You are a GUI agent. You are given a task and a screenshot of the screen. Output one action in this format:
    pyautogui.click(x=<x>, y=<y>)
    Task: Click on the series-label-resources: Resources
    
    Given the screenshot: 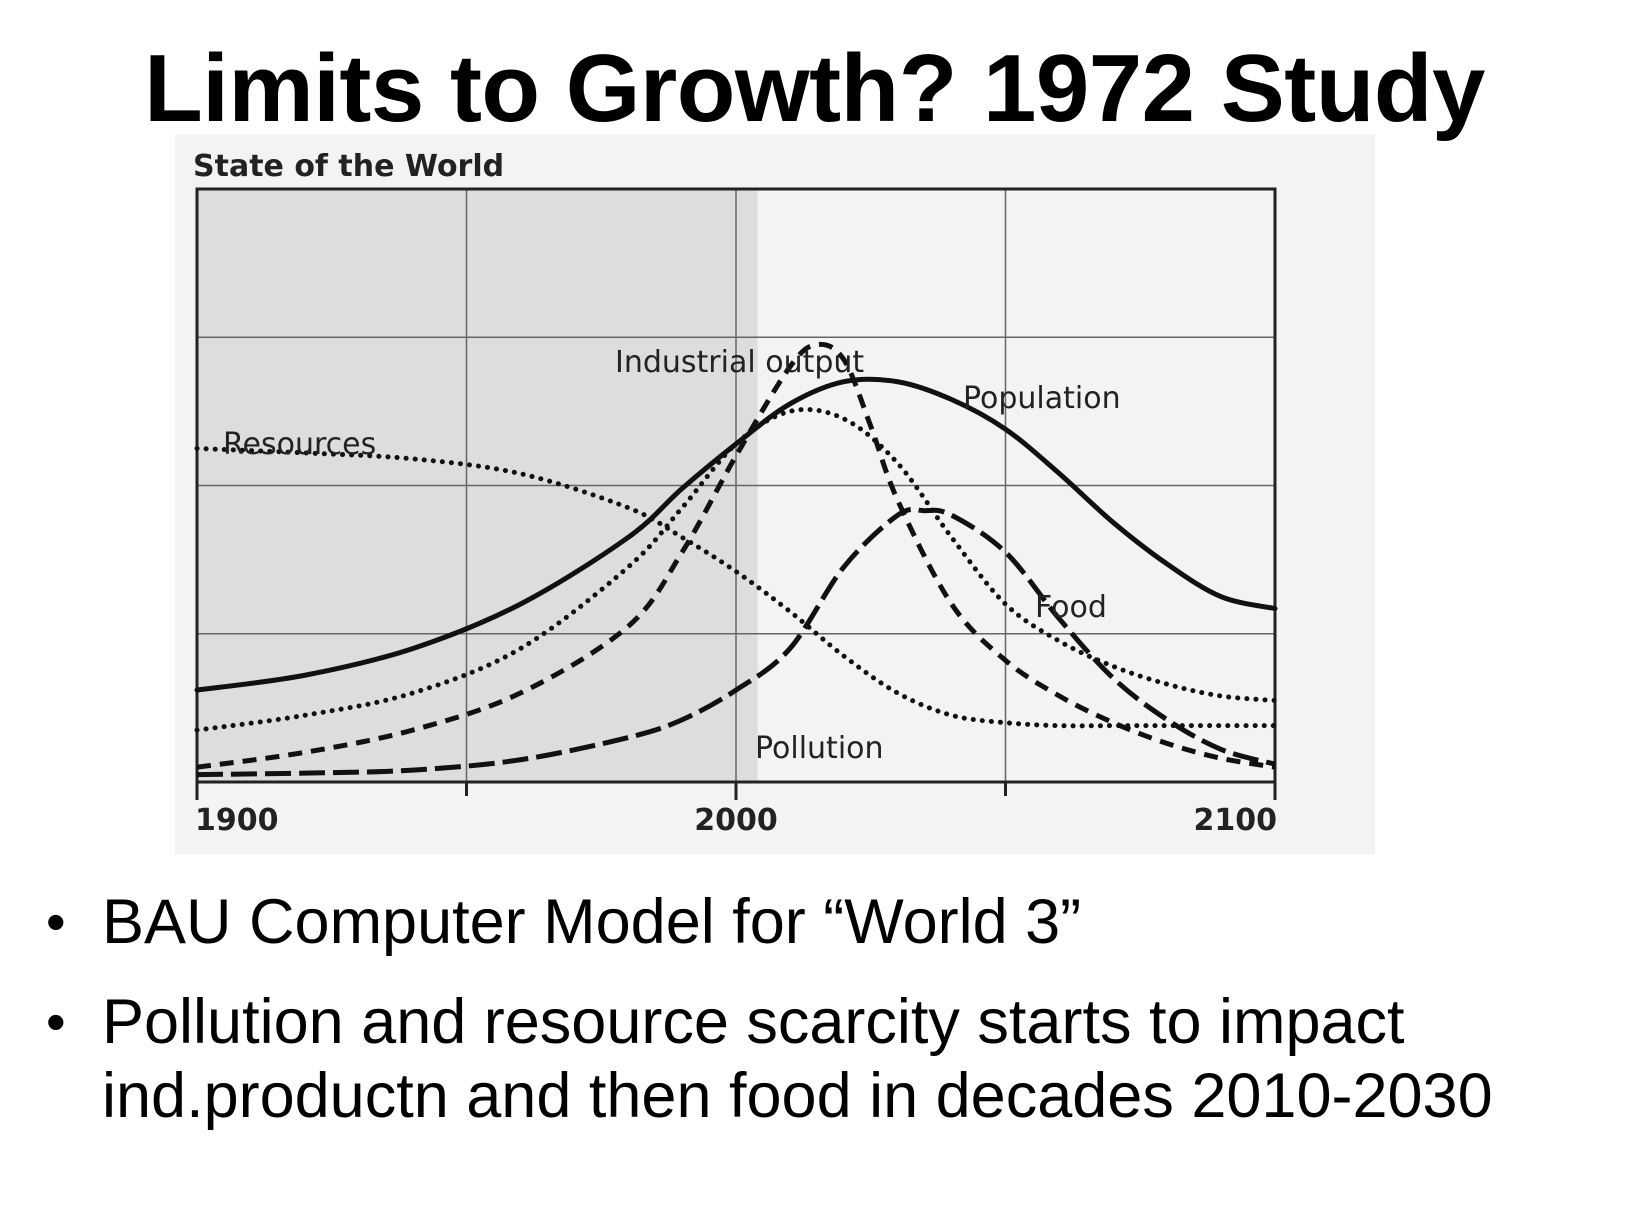 What is the action you would take?
    pyautogui.click(x=299, y=444)
    